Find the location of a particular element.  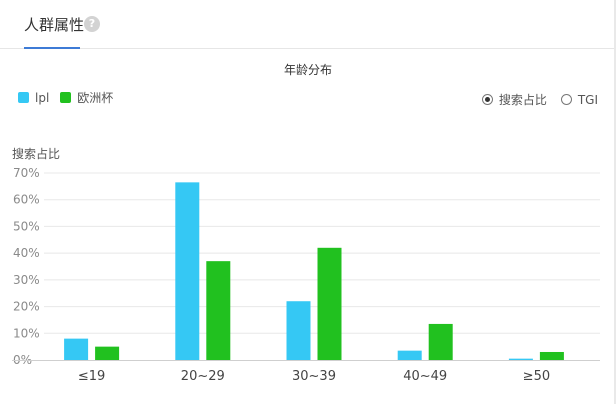

tab-crowd-attributes: 人群属性 is located at coordinates (54, 31).